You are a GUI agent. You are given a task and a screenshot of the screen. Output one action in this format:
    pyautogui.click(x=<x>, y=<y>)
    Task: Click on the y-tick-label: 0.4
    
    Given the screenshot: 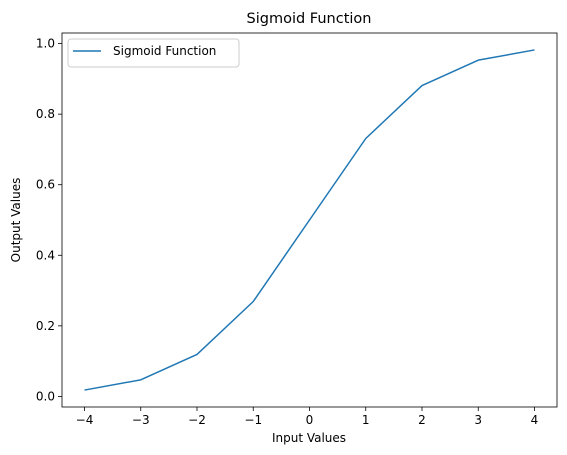 What is the action you would take?
    pyautogui.click(x=45, y=255)
    